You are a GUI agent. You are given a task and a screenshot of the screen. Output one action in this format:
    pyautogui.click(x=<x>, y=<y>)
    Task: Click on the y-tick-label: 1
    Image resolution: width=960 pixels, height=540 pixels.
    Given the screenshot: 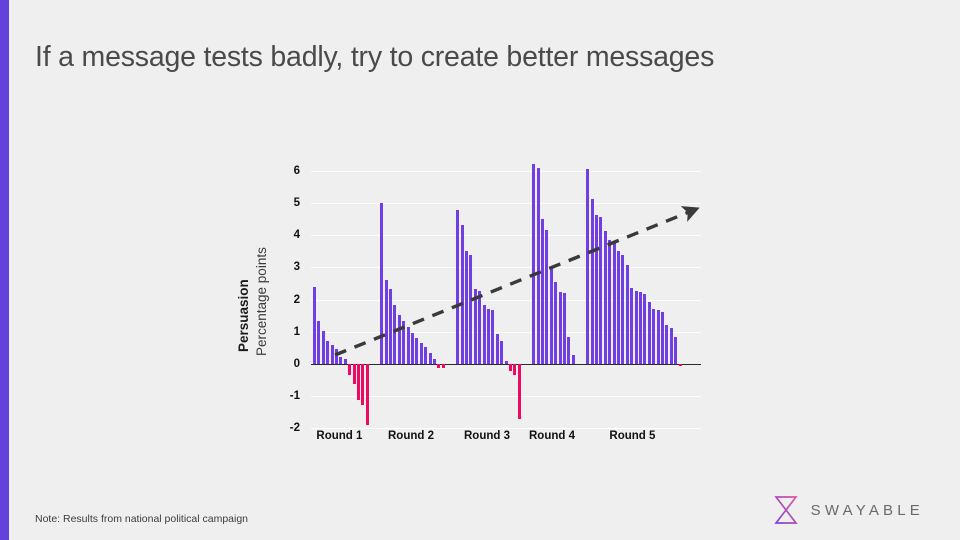 What is the action you would take?
    pyautogui.click(x=296, y=331)
    